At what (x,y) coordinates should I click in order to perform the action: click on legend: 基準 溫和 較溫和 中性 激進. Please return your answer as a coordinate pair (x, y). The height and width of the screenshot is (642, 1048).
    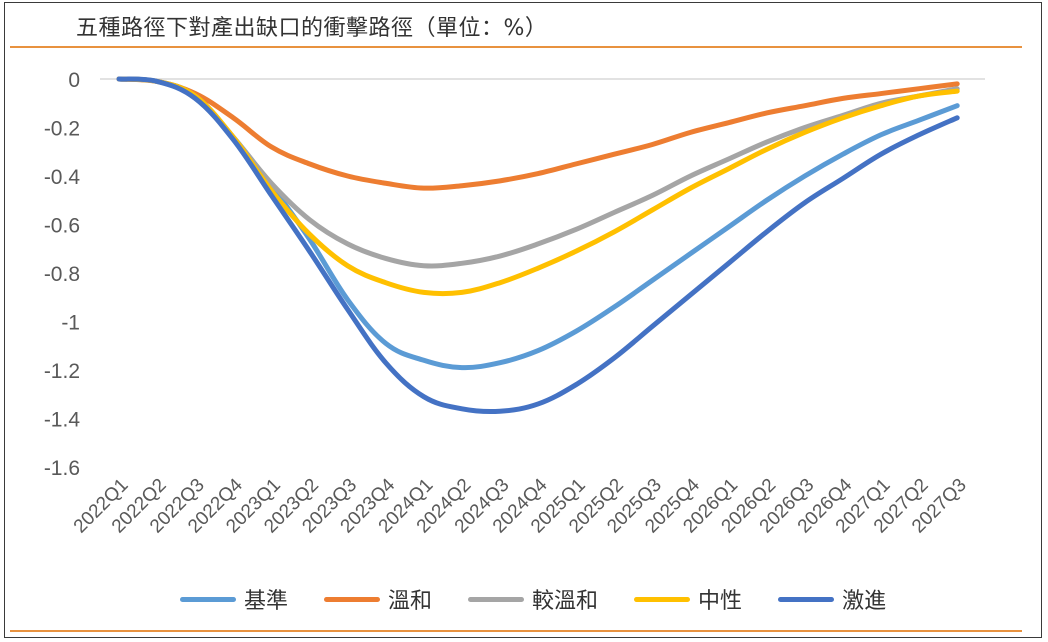
    Looking at the image, I should click on (551, 599).